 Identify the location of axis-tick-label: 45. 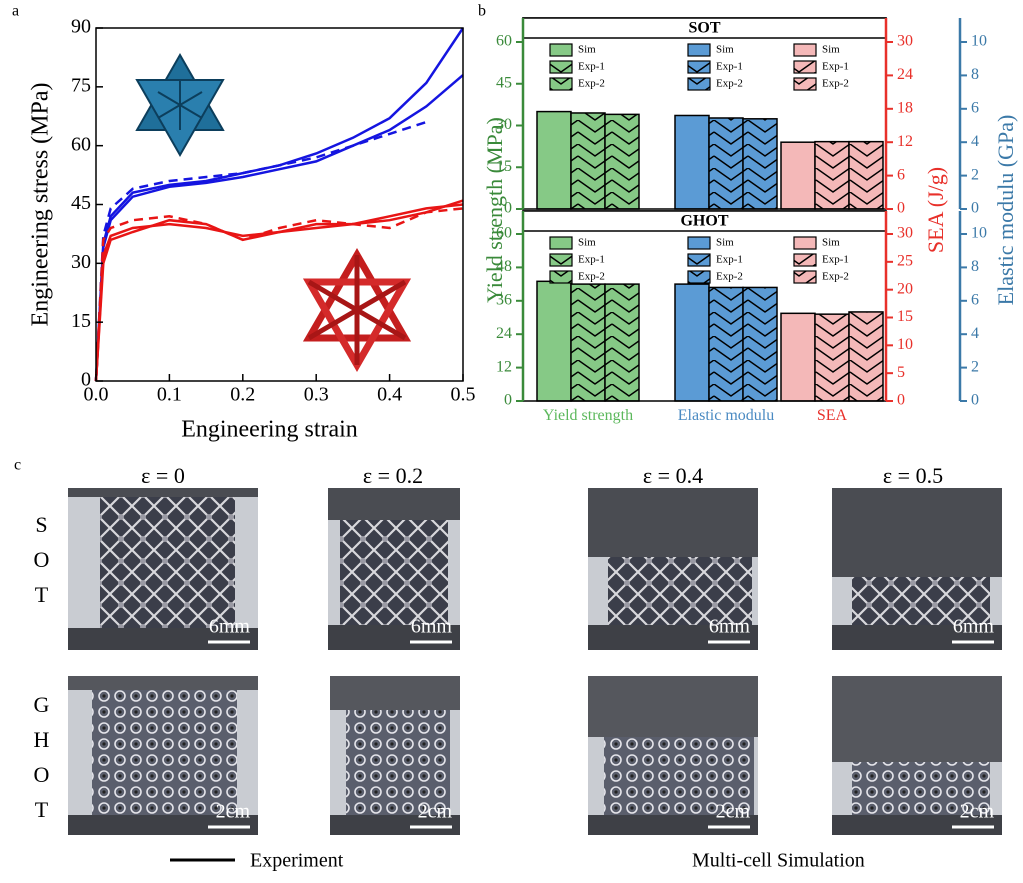
(504, 82).